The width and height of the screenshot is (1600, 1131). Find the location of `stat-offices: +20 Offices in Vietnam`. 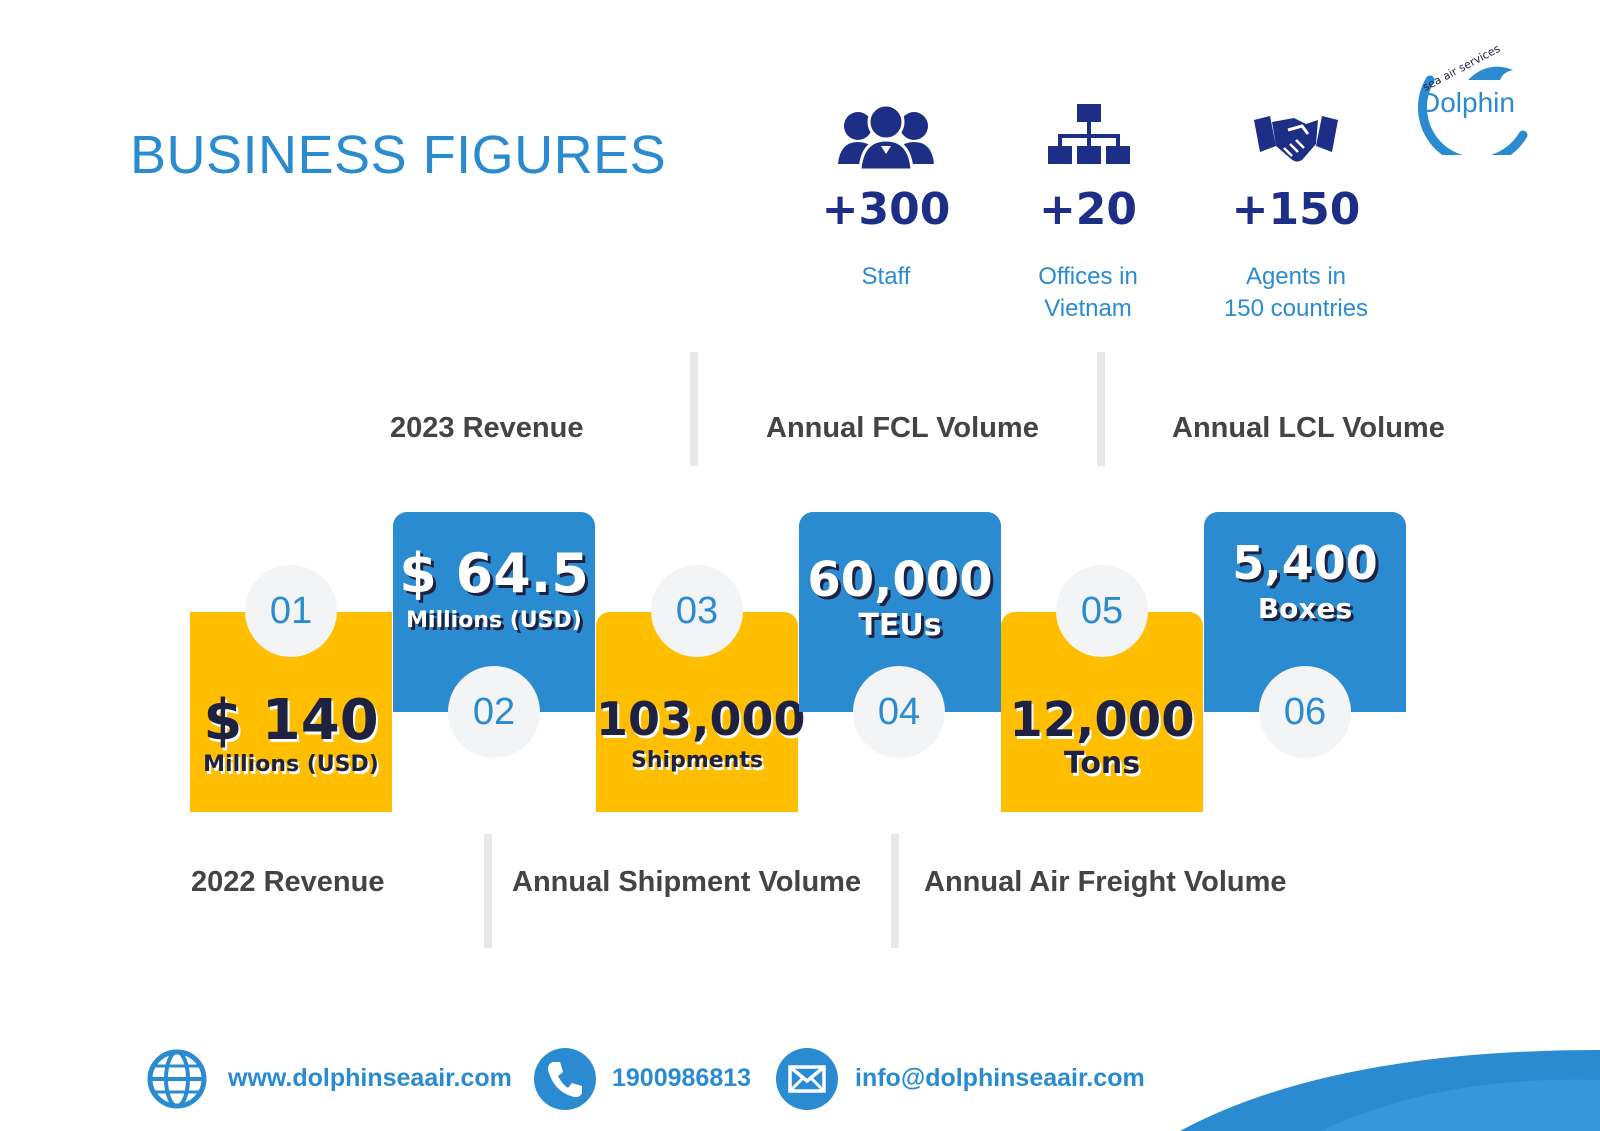

stat-offices: +20 Offices in Vietnam is located at coordinates (1088, 213).